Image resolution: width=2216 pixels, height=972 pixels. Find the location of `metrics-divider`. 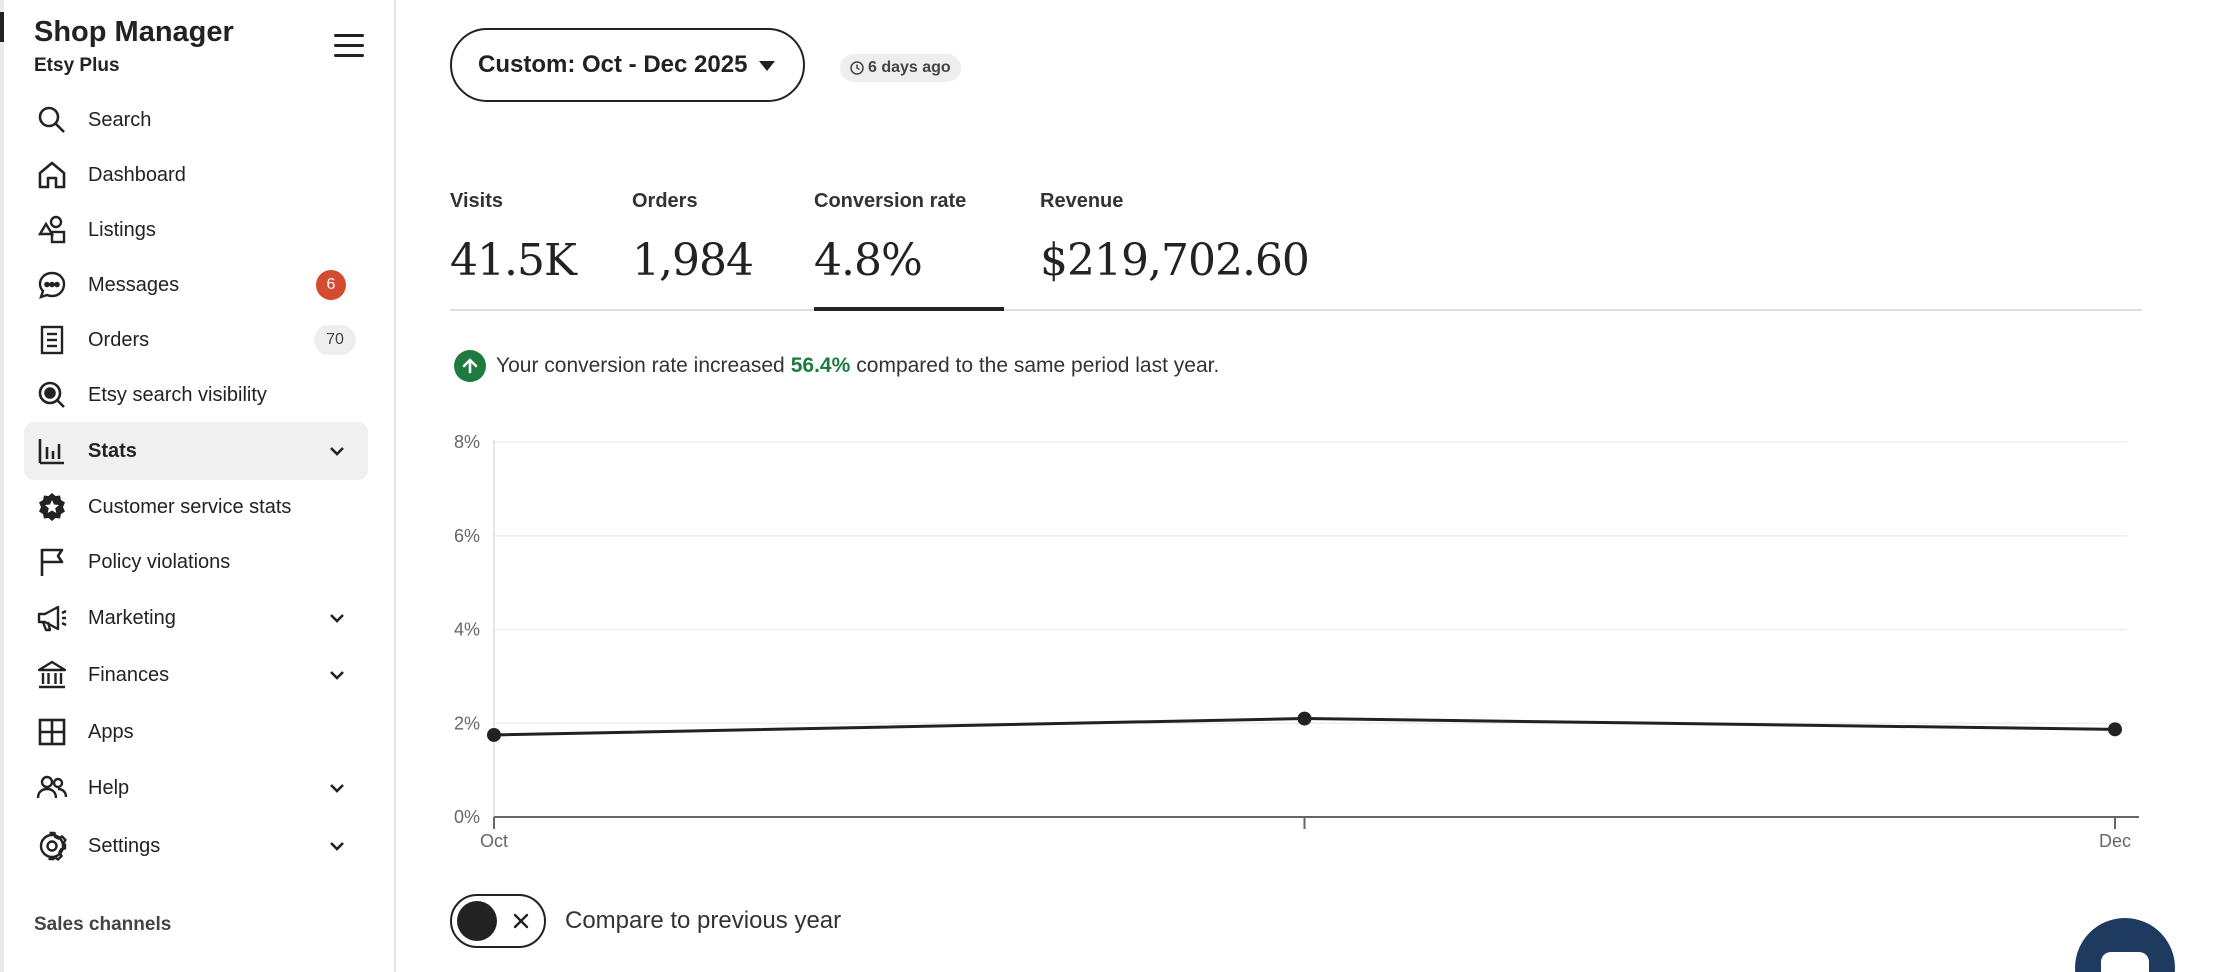

metrics-divider is located at coordinates (1296, 310).